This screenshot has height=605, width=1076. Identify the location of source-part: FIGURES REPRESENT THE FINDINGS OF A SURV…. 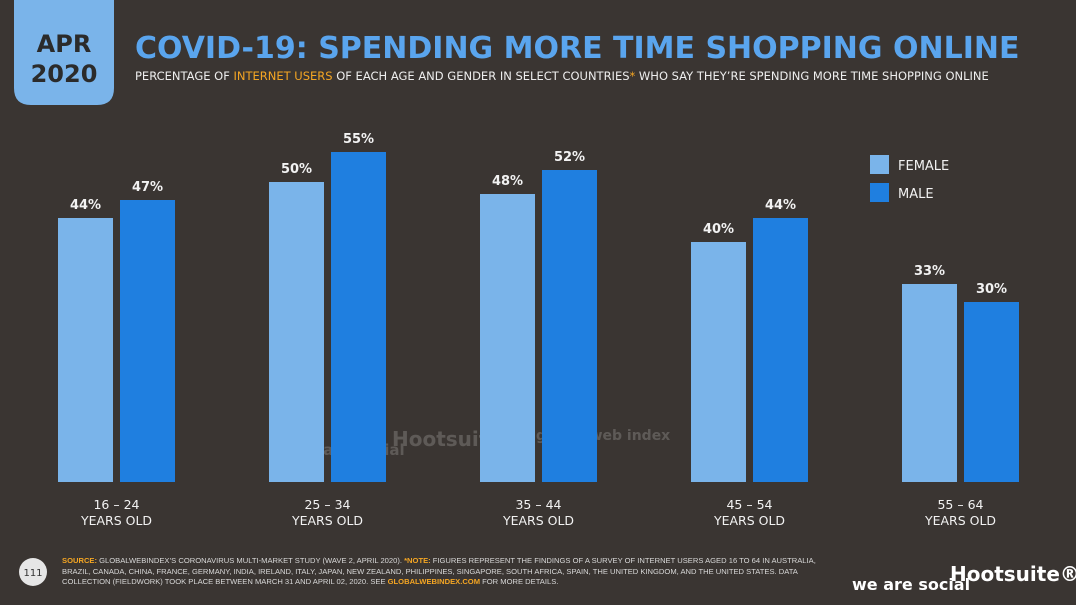
(439, 571).